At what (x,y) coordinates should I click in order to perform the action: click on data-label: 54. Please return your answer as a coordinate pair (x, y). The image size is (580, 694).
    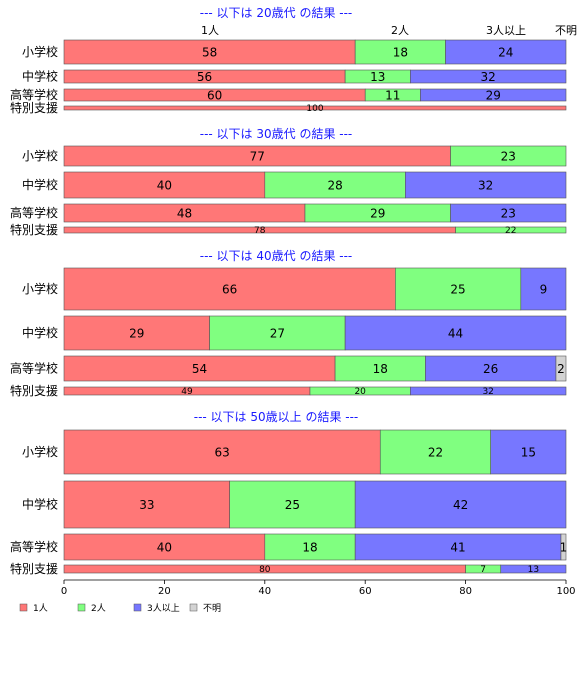
    Looking at the image, I should click on (199, 369).